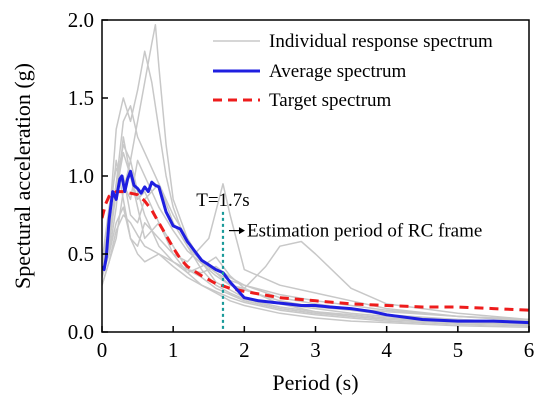 Image resolution: width=550 pixels, height=408 pixels. I want to click on x-tick-label: 4, so click(386, 350).